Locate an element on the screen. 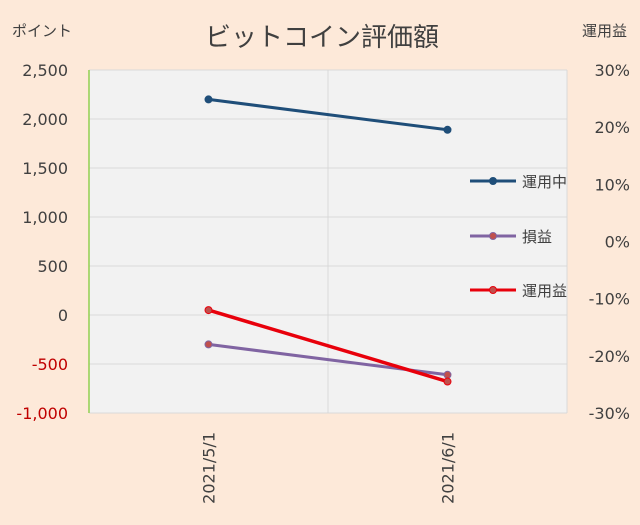  y2-tick-label: -30% is located at coordinates (609, 413).